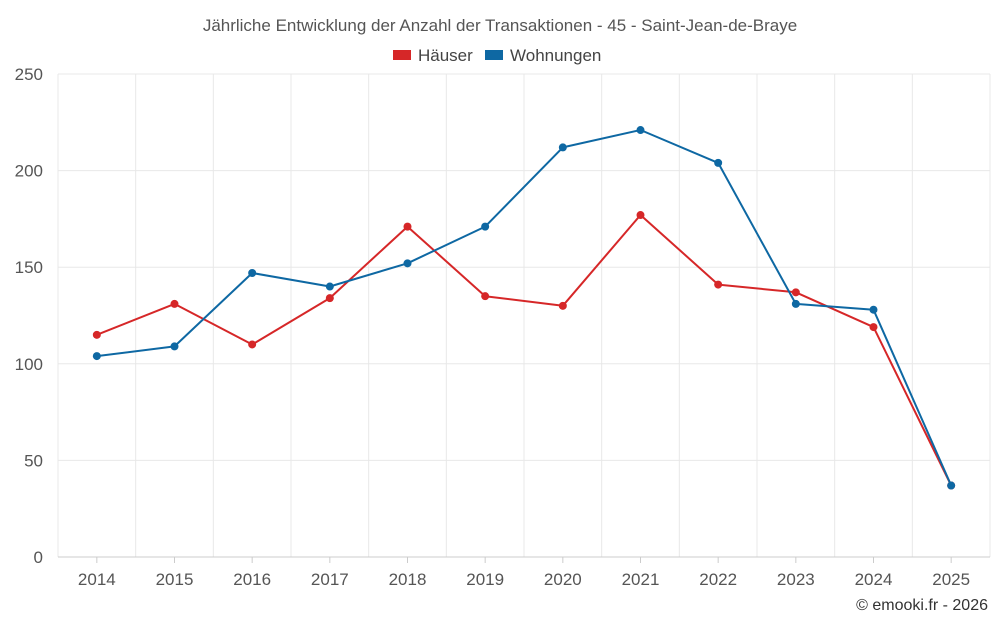 The image size is (1000, 625). What do you see at coordinates (252, 344) in the screenshot?
I see `data-point-haeuser-2016` at bounding box center [252, 344].